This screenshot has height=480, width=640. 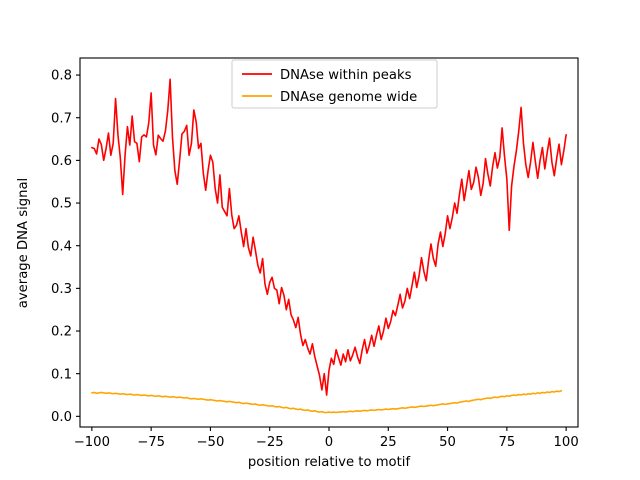 What do you see at coordinates (211, 442) in the screenshot?
I see `x-tick-label: −50` at bounding box center [211, 442].